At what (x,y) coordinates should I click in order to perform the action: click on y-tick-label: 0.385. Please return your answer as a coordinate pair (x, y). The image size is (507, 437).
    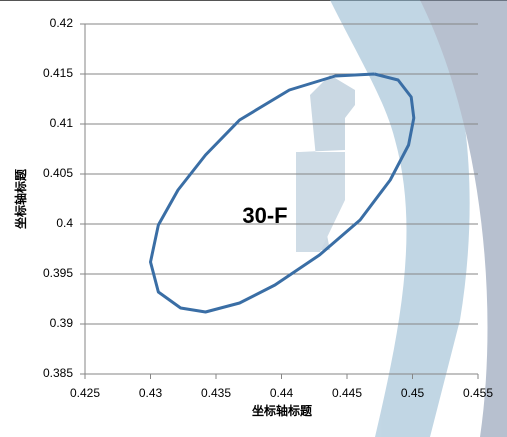
    Looking at the image, I should click on (58, 373).